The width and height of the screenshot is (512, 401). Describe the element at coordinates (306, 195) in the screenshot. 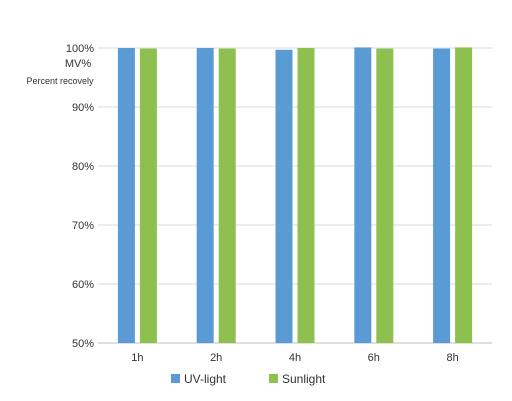

I see `bar-sunlight-4h` at that location.